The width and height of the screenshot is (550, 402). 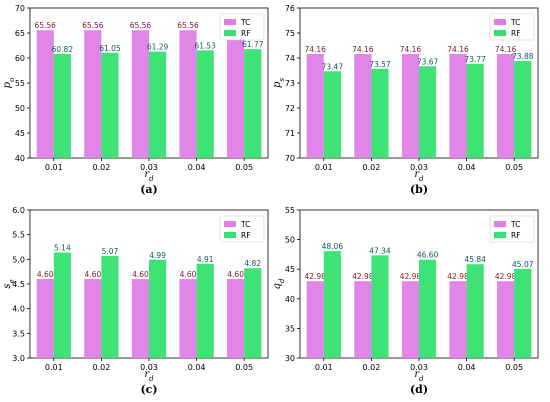 What do you see at coordinates (110, 48) in the screenshot?
I see `data-label: 61.05` at bounding box center [110, 48].